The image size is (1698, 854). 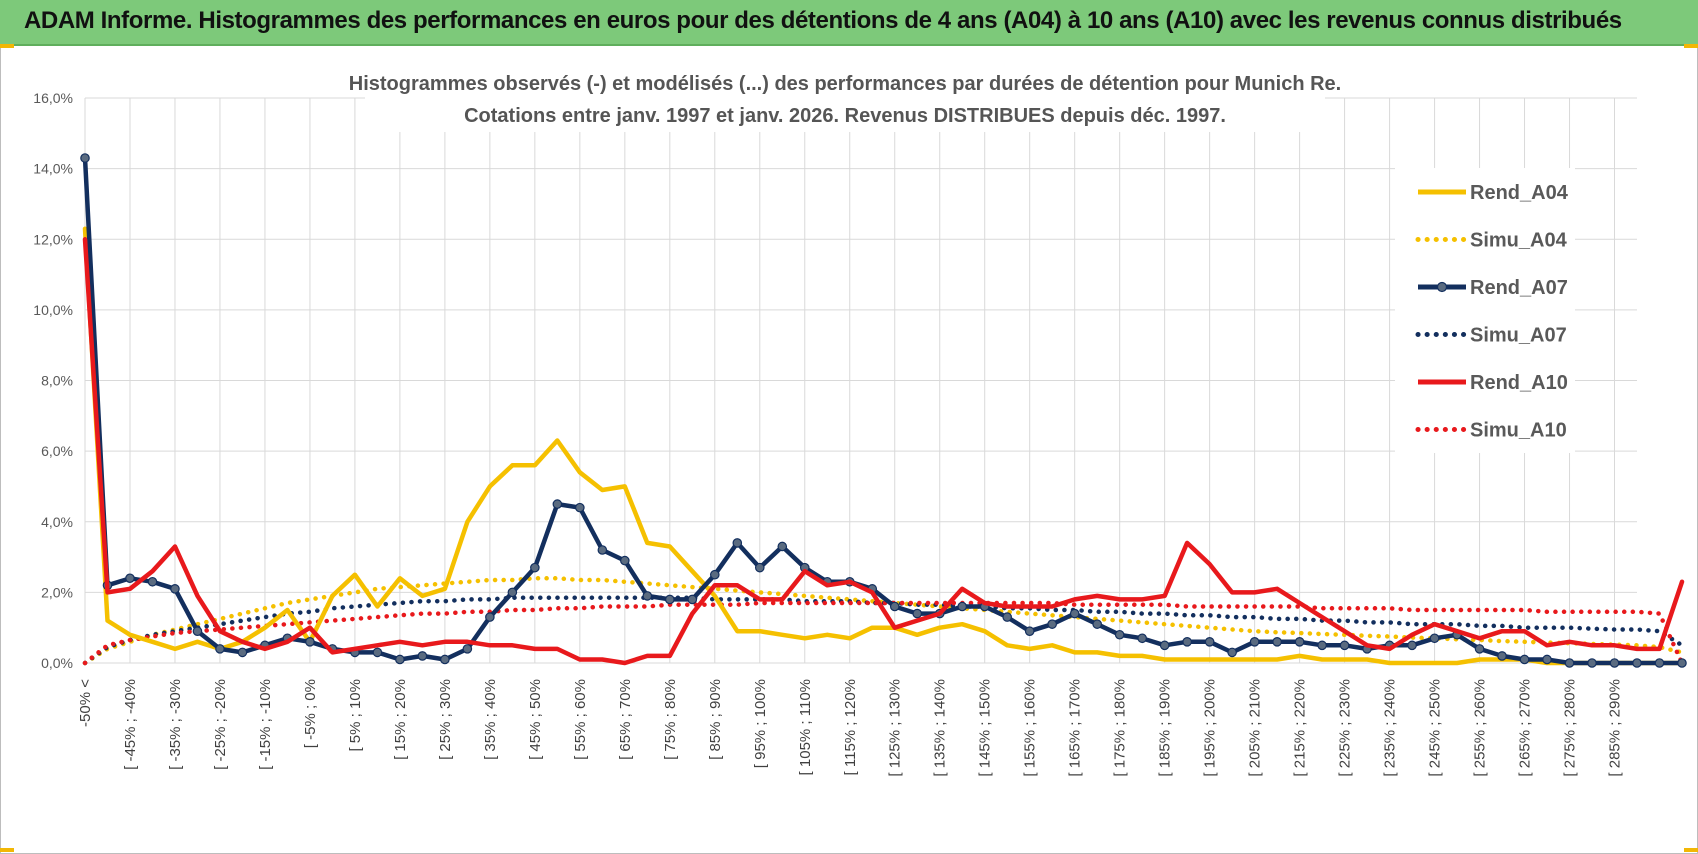 What do you see at coordinates (1480, 728) in the screenshot?
I see `x-tick-label: [ 255% ; 260%` at bounding box center [1480, 728].